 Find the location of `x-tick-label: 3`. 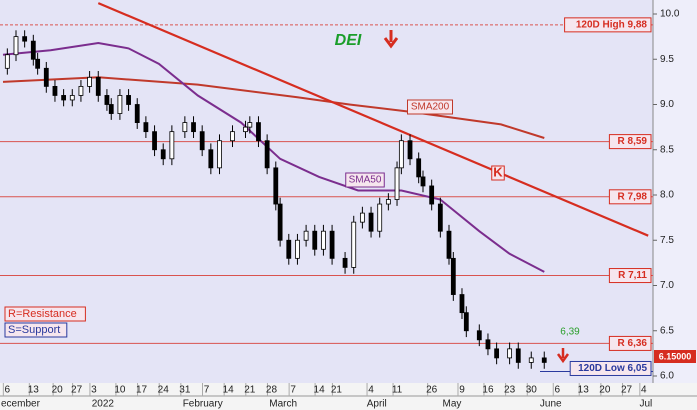

x-tick-label: 3 is located at coordinates (94, 390).